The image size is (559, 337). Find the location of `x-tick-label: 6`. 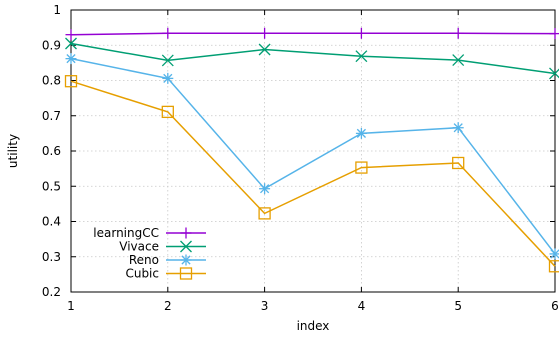

x-tick-label: 6 is located at coordinates (555, 306).